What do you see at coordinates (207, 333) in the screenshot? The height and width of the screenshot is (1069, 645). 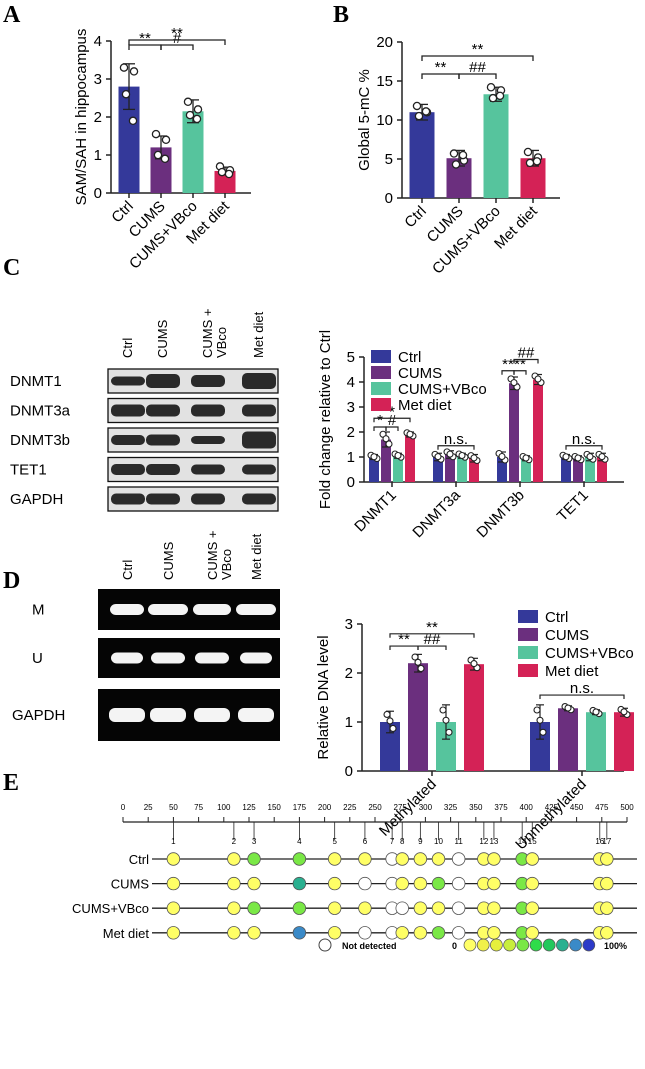 I see `lane-label: CUMS +` at bounding box center [207, 333].